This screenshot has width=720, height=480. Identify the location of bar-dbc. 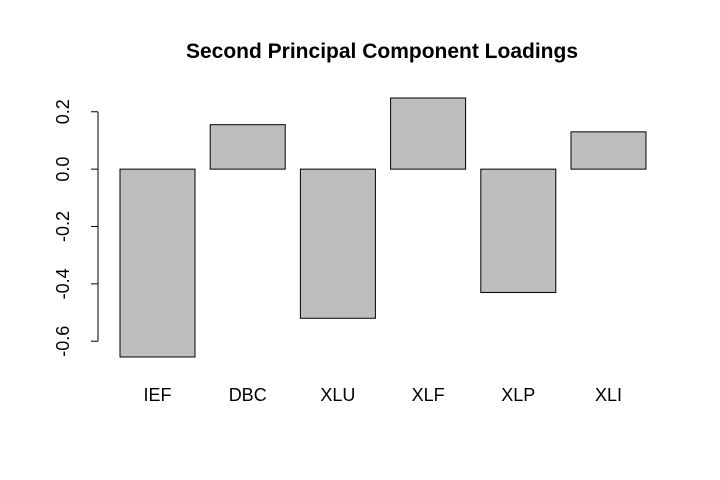
(247, 147).